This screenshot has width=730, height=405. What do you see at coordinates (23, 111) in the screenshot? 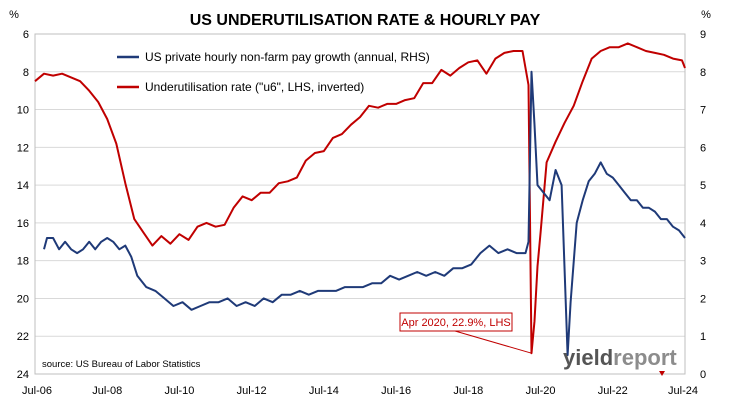
I see `left-tick-label: 10` at bounding box center [23, 111].